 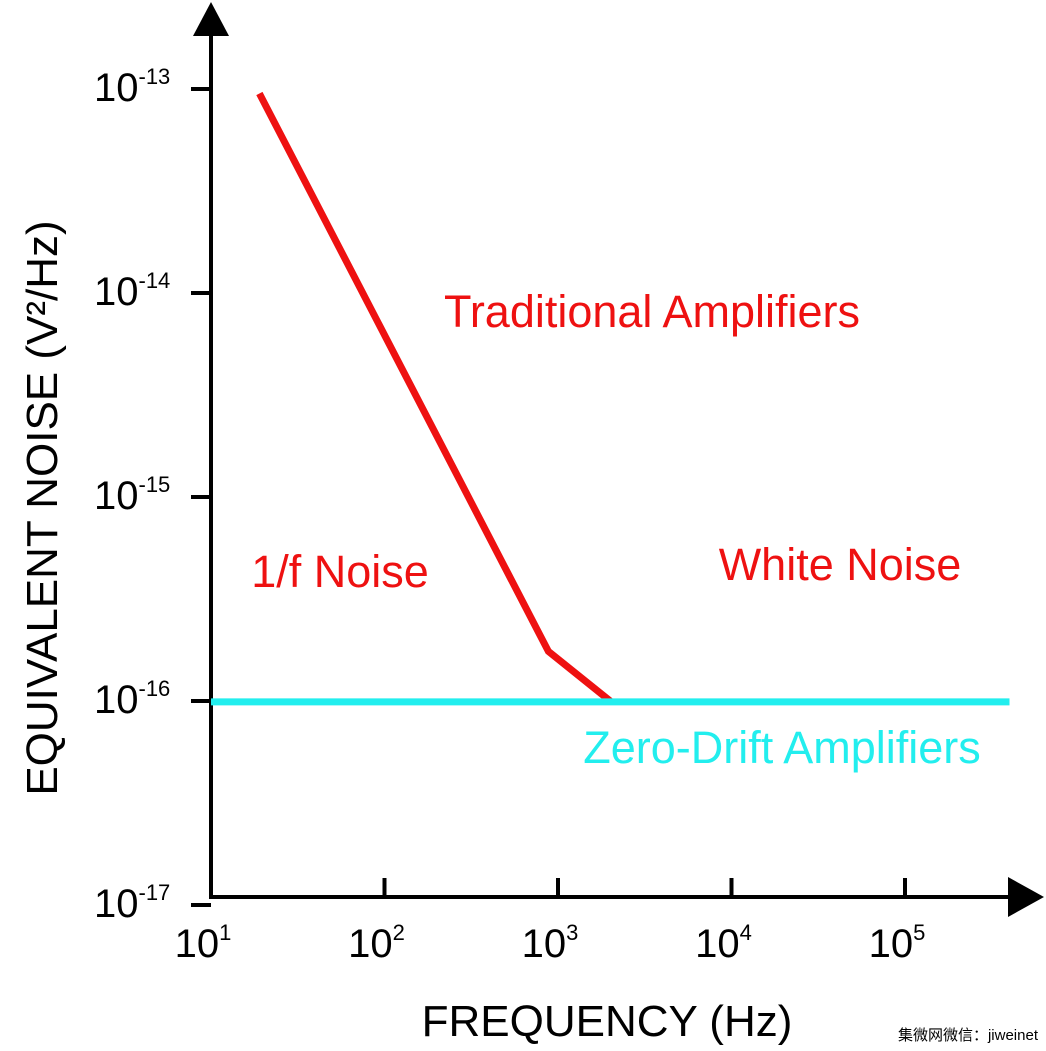 I want to click on y-ticks: 10-13 10-14 10-15 10-16 10-17, so click(x=152, y=495).